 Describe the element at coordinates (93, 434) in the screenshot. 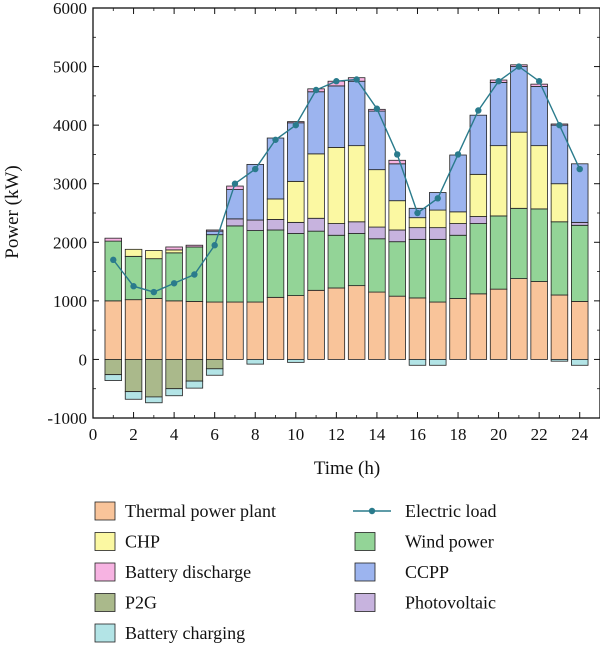

I see `x-tick-label: 0` at that location.